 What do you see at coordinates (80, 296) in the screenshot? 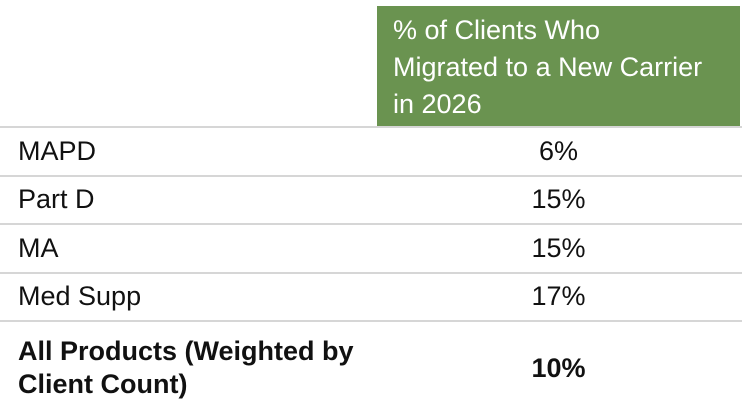
I see `row-label: Med Supp` at bounding box center [80, 296].